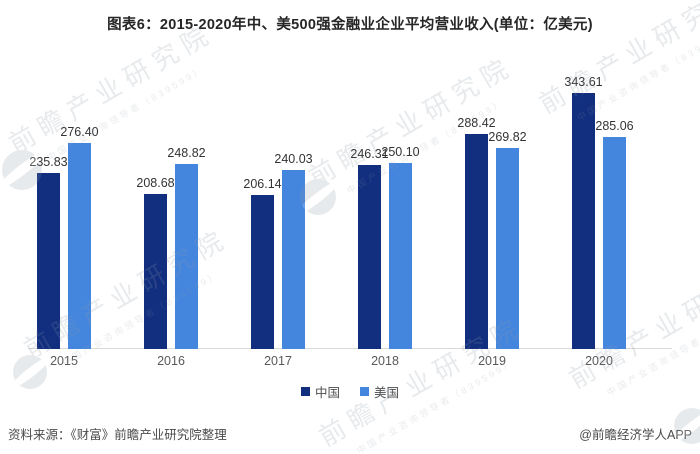 The width and height of the screenshot is (700, 454). Describe the element at coordinates (387, 393) in the screenshot. I see `legend-label-usa: 美国` at that location.